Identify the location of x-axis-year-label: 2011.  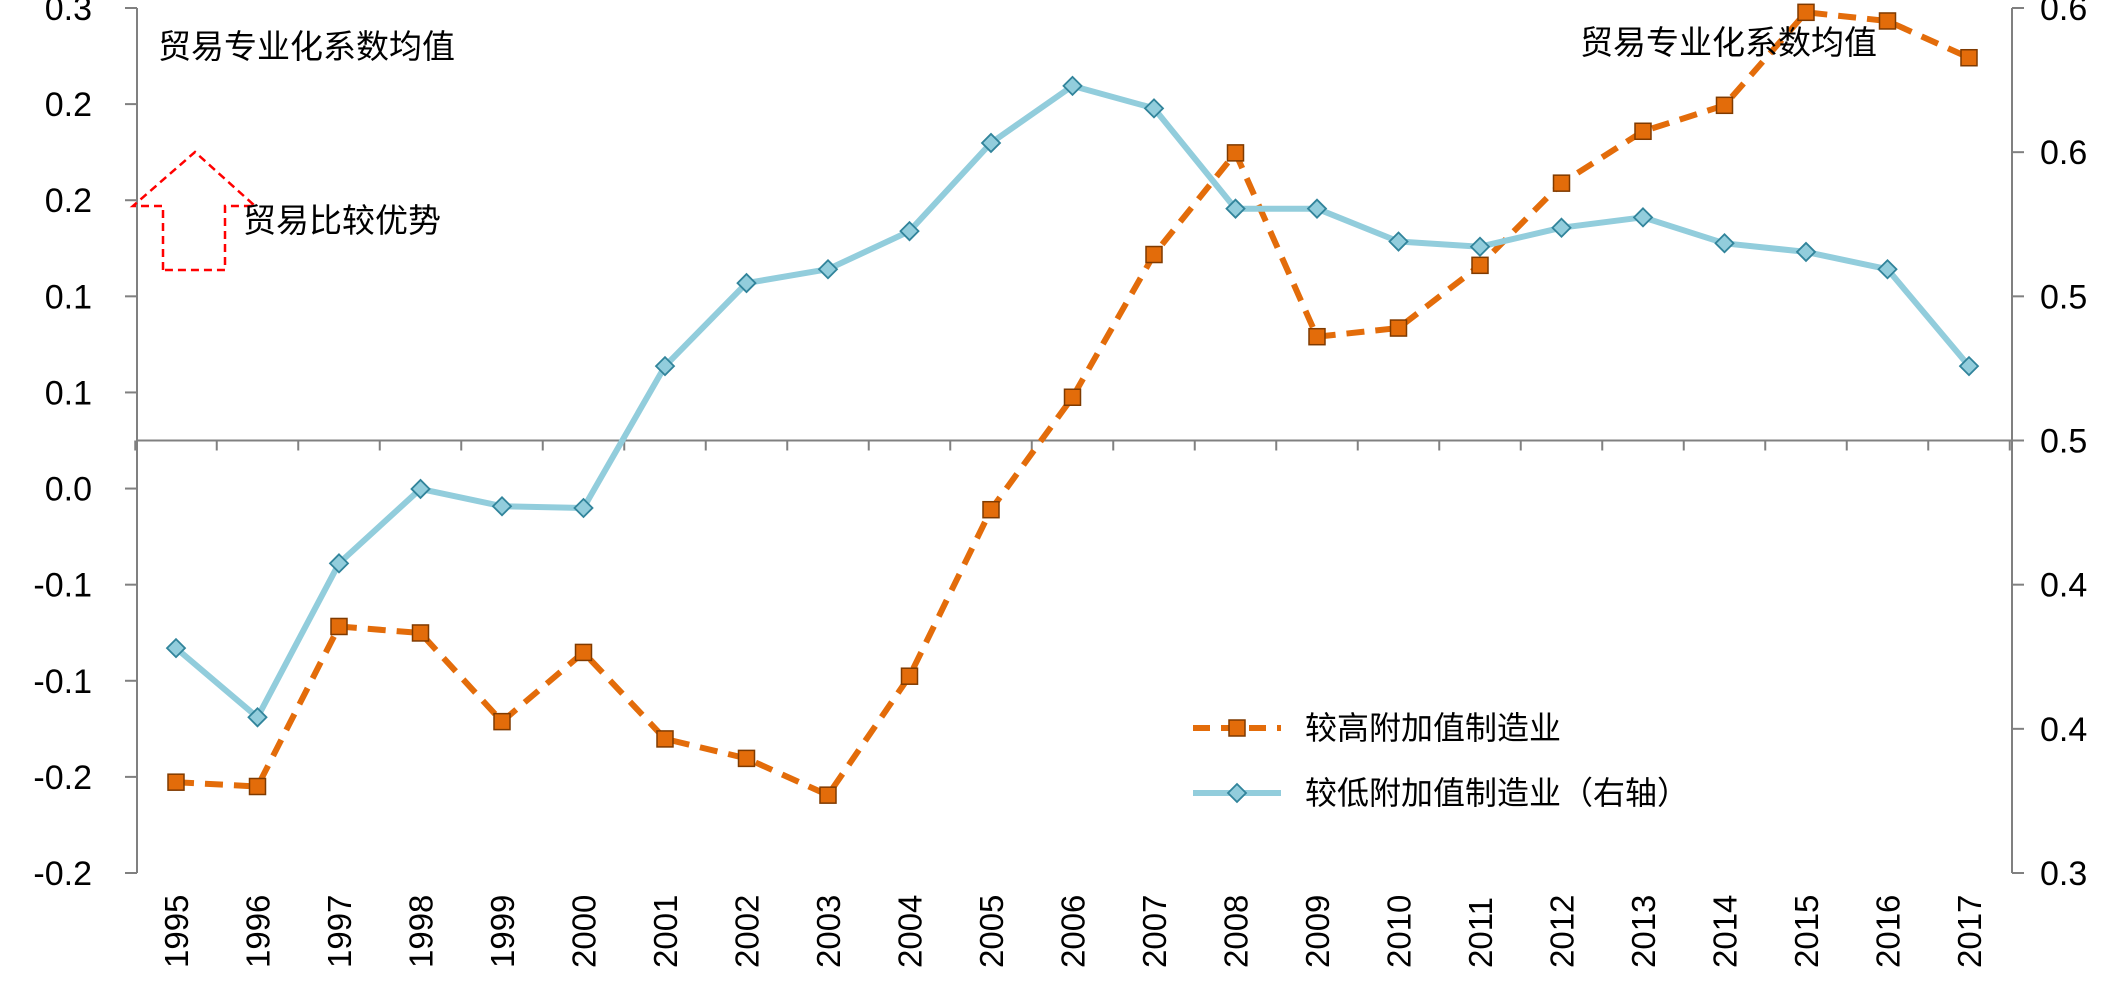
(1480, 932).